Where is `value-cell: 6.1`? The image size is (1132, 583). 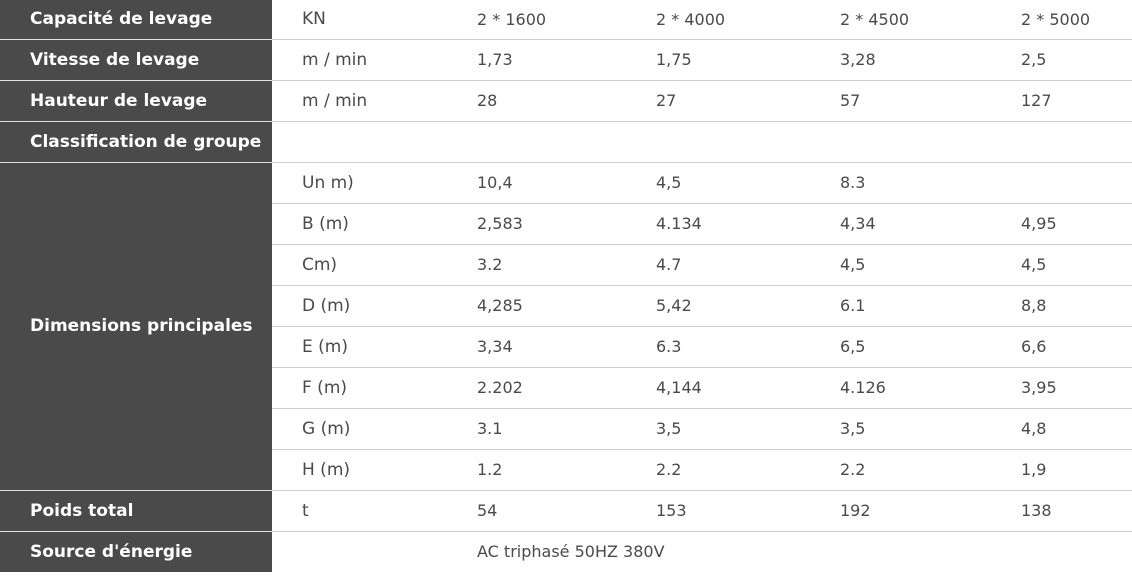 value-cell: 6.1 is located at coordinates (900, 306).